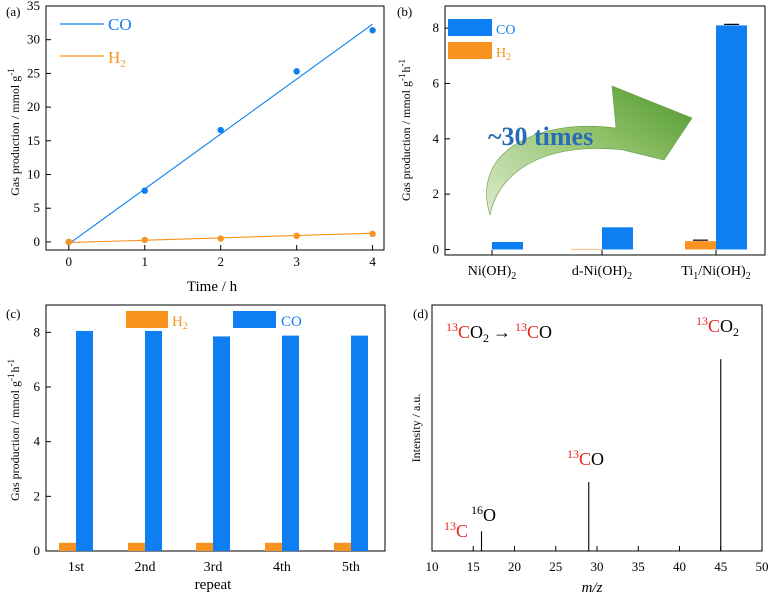 The image size is (771, 596). What do you see at coordinates (602, 273) in the screenshot?
I see `x-tick-label: d-Ni(OH)2` at bounding box center [602, 273].